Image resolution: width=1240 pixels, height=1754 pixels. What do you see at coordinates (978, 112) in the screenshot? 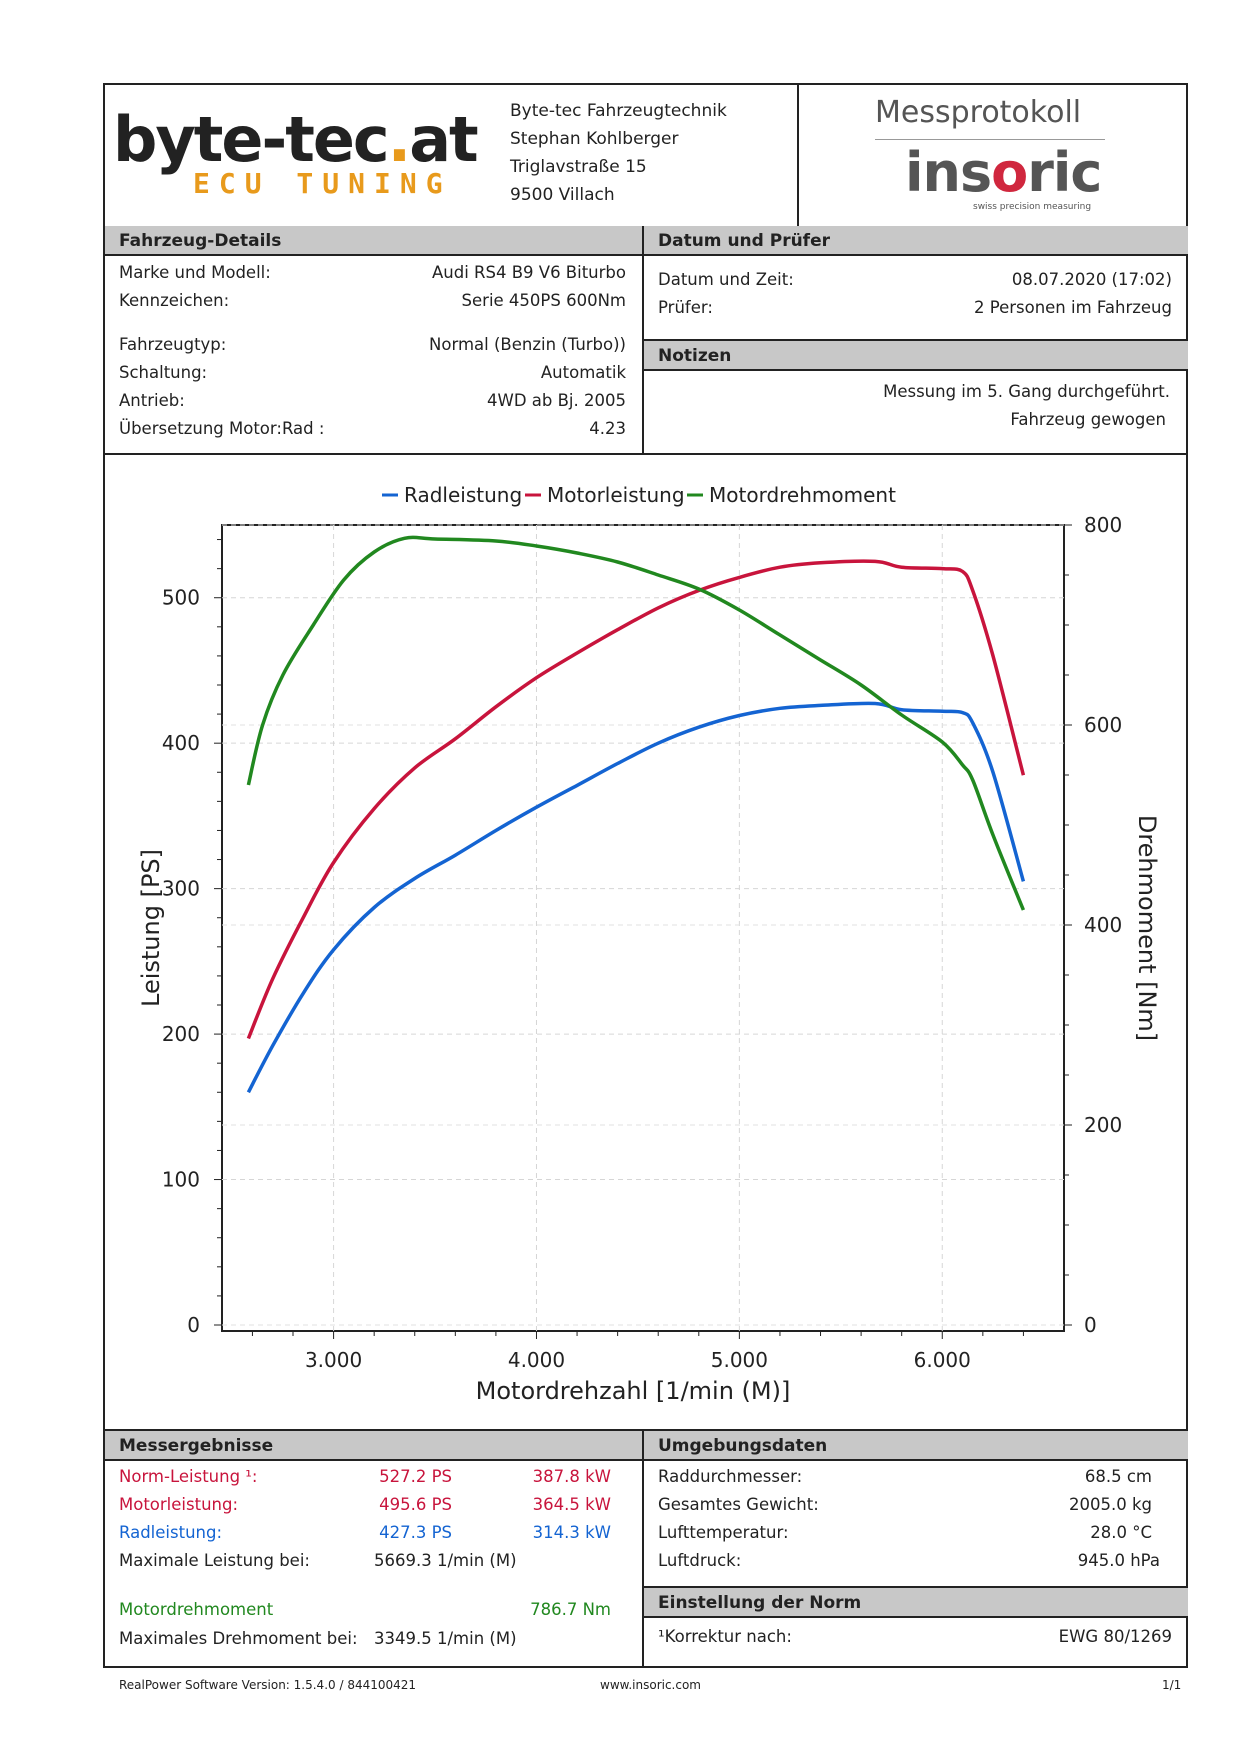
I see `document-title: Messprotokoll` at bounding box center [978, 112].